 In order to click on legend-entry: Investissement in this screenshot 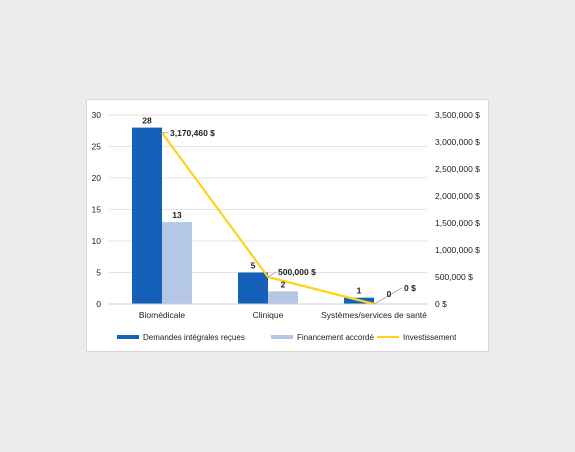, I will do `click(430, 337)`.